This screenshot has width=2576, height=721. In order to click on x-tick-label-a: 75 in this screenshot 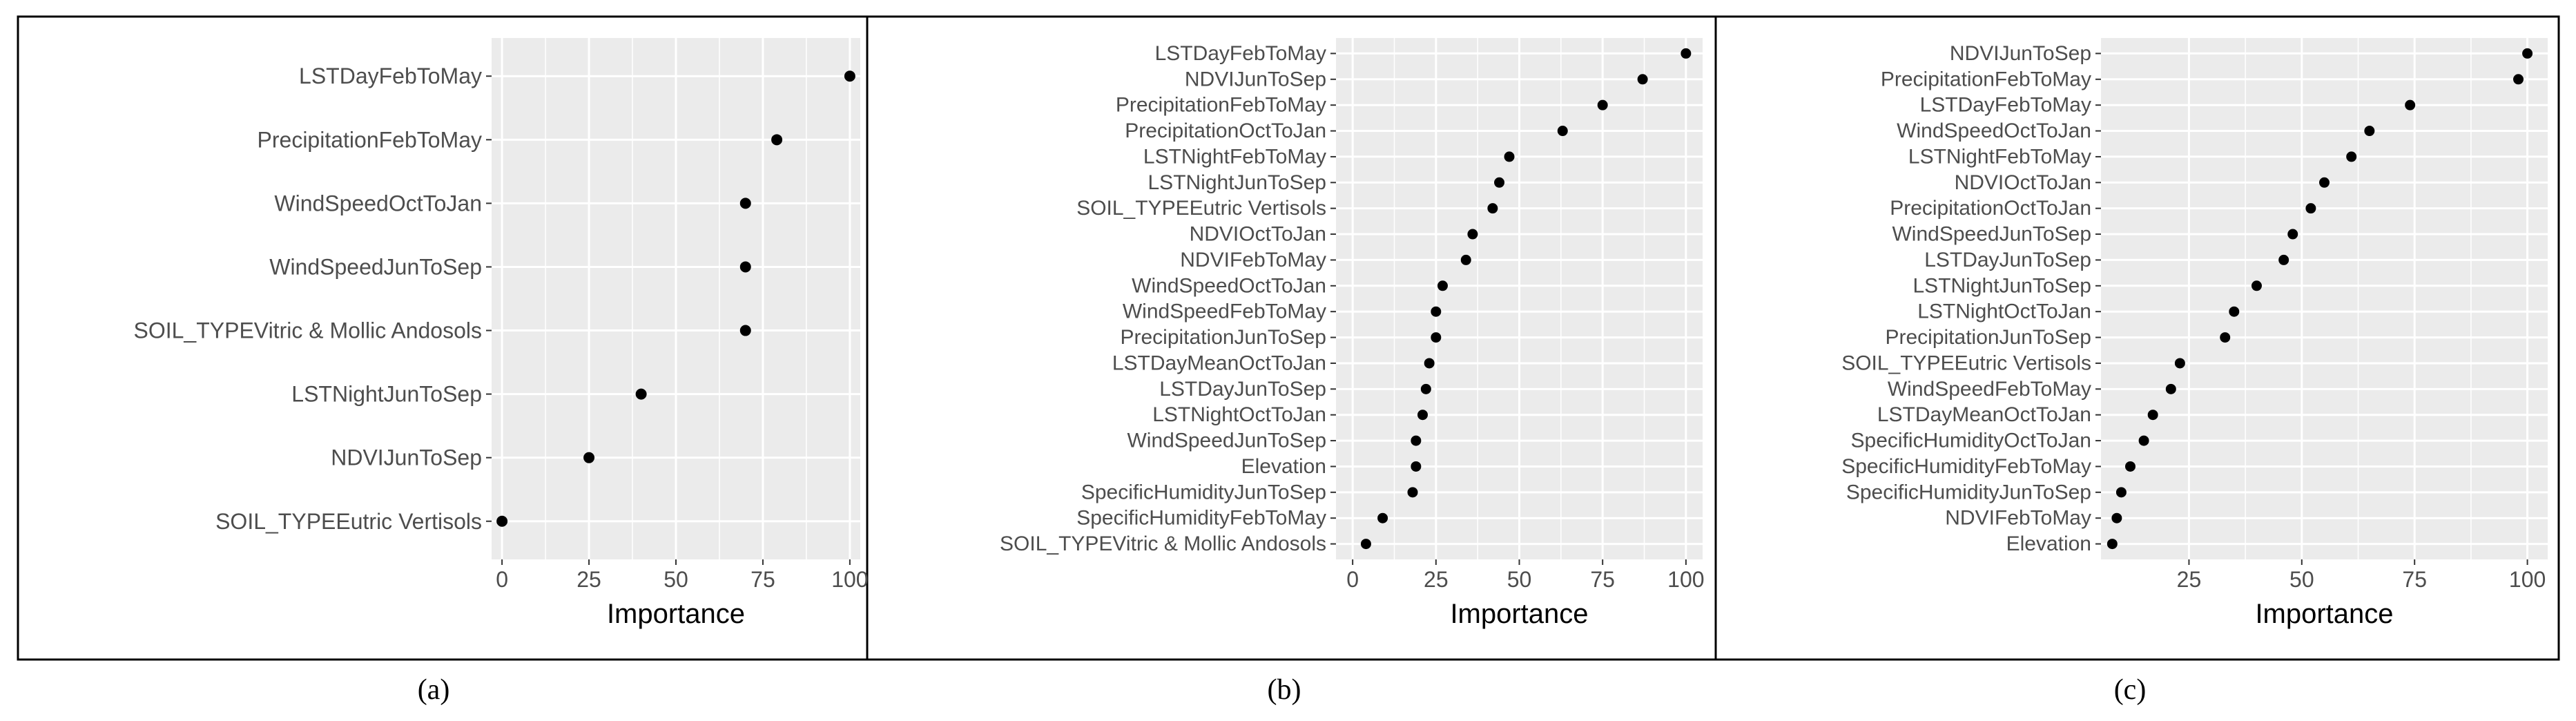, I will do `click(763, 579)`.